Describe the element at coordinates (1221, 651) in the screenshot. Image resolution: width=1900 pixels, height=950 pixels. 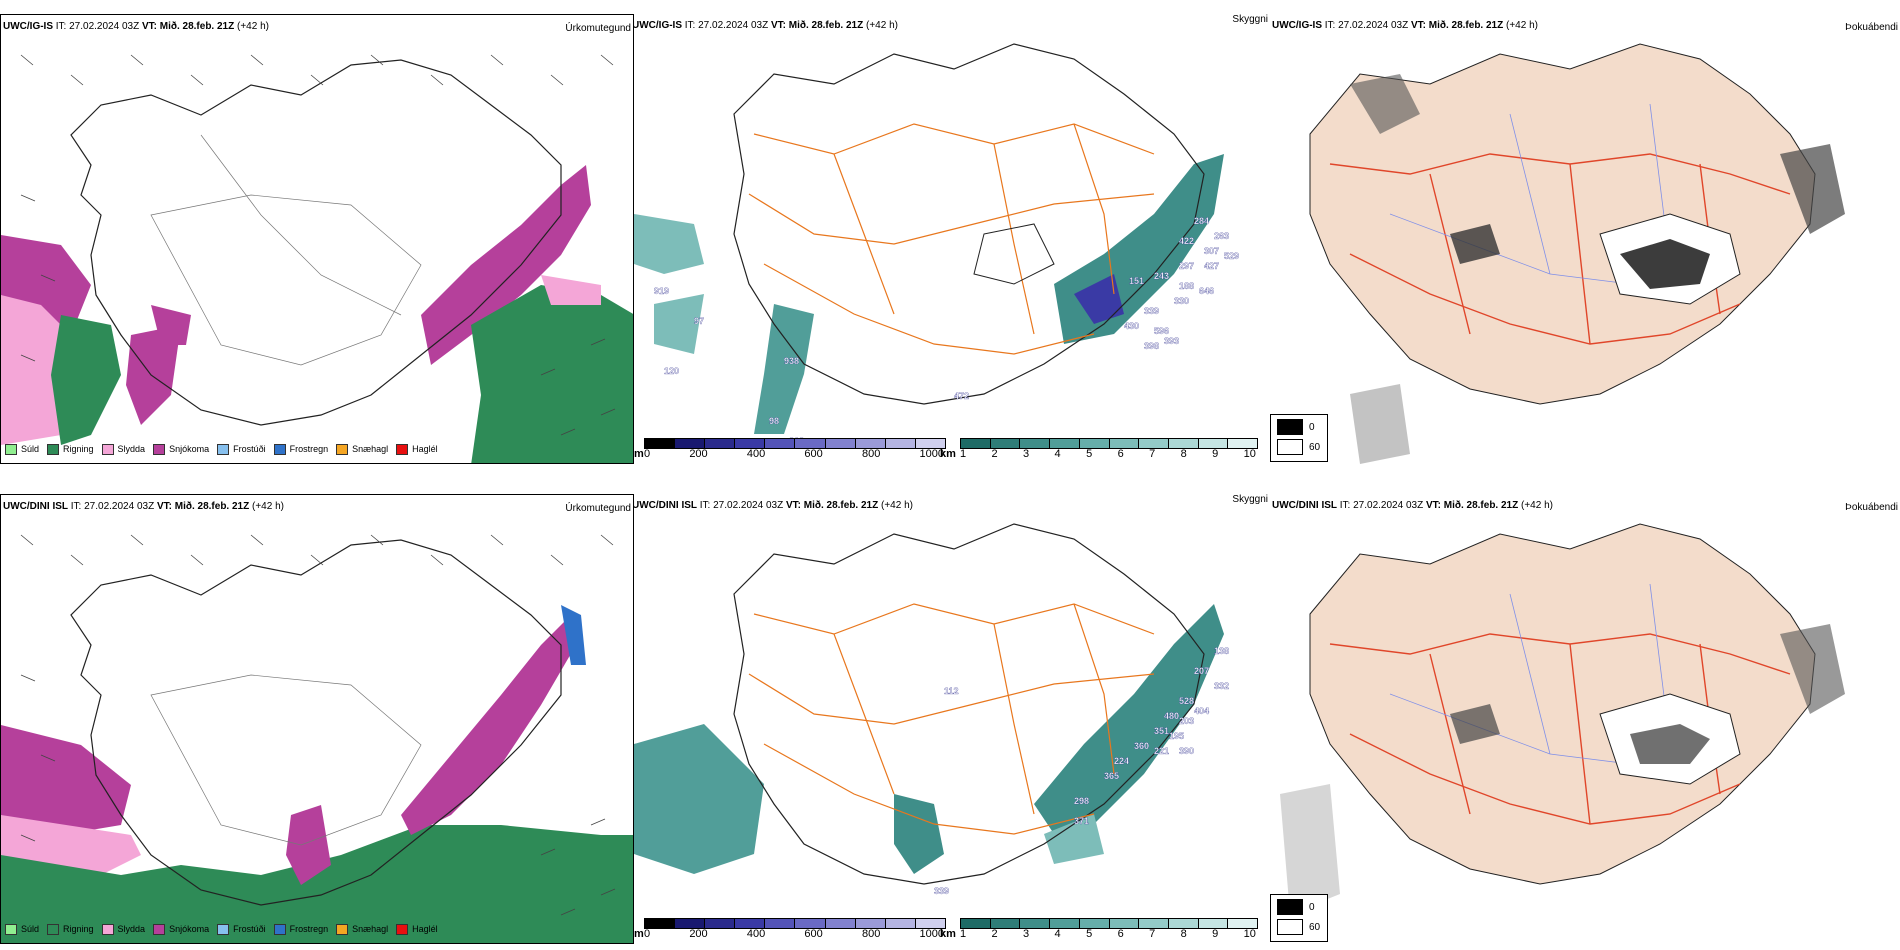
I see `visibility-value-label: 138` at that location.